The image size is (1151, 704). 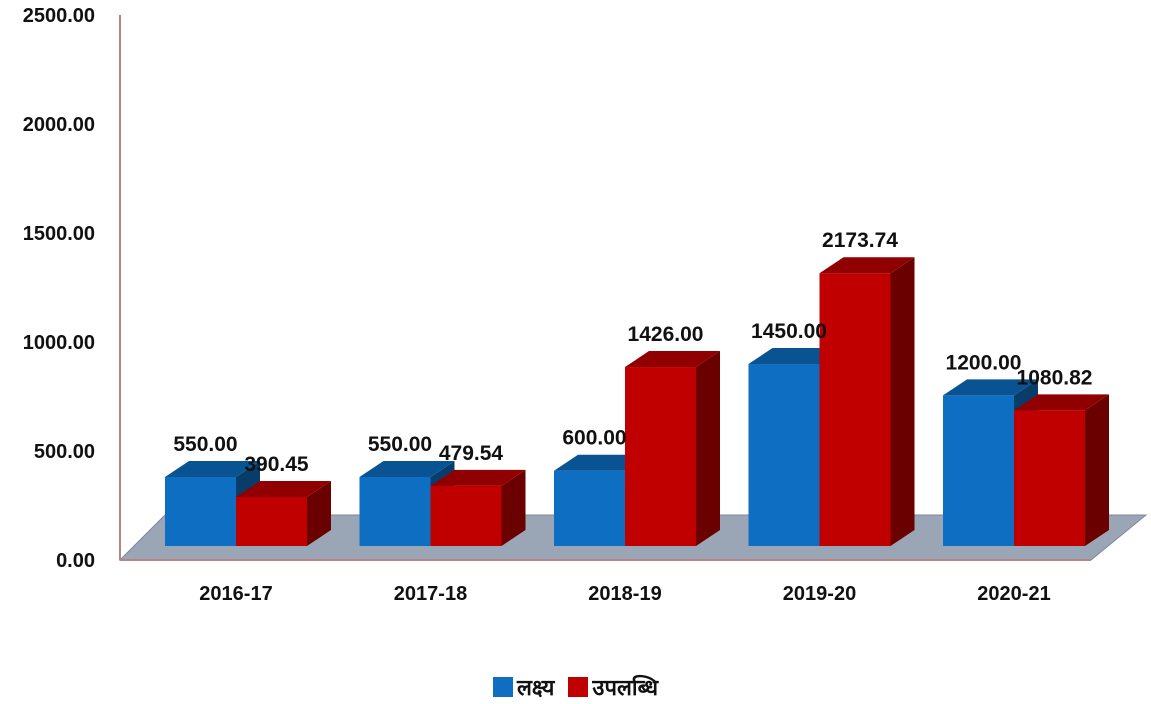 I want to click on y-tick-label: 2000.00, so click(x=59, y=125).